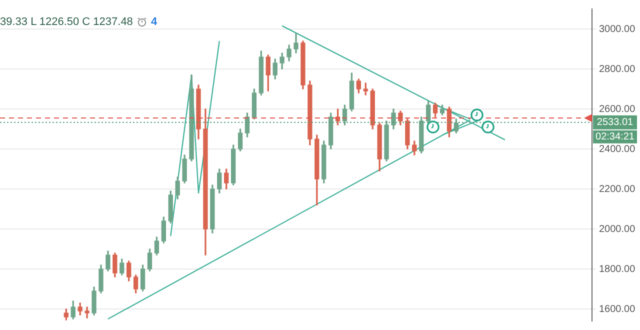 Image resolution: width=640 pixels, height=330 pixels. Describe the element at coordinates (617, 269) in the screenshot. I see `y-tick-label: 1800.00` at that location.